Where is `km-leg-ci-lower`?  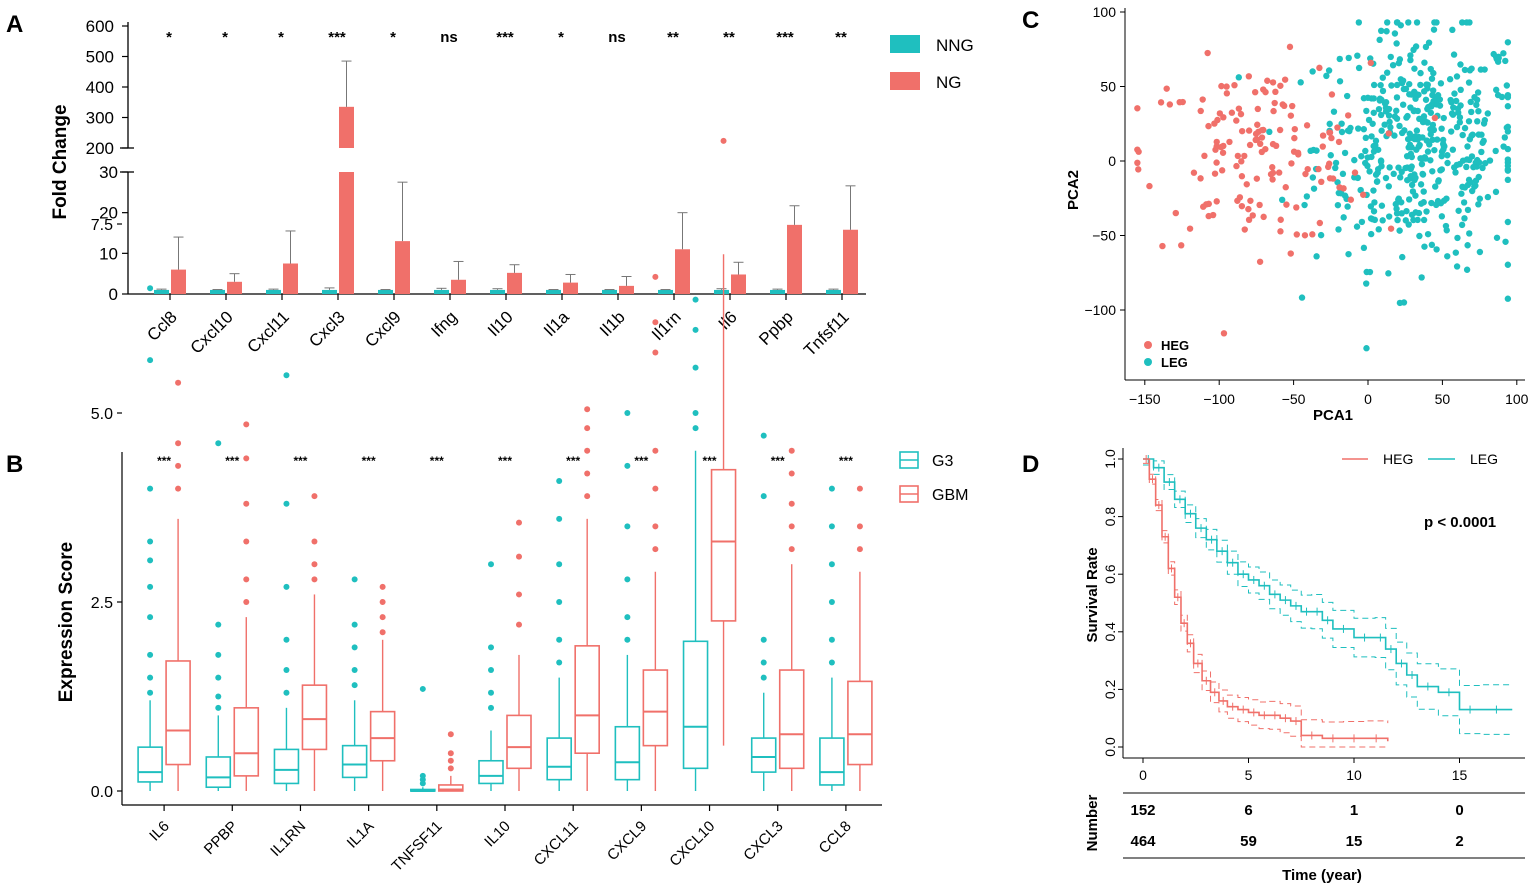
km-leg-ci-lower is located at coordinates (1328, 600).